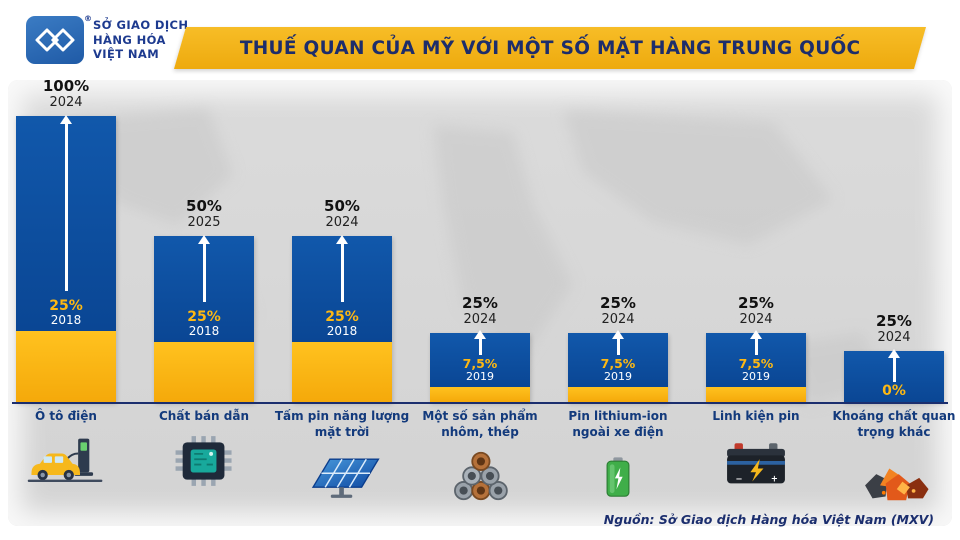 The height and width of the screenshot is (540, 960). I want to click on logo-line1: SỞ GIAO DỊCH, so click(141, 24).